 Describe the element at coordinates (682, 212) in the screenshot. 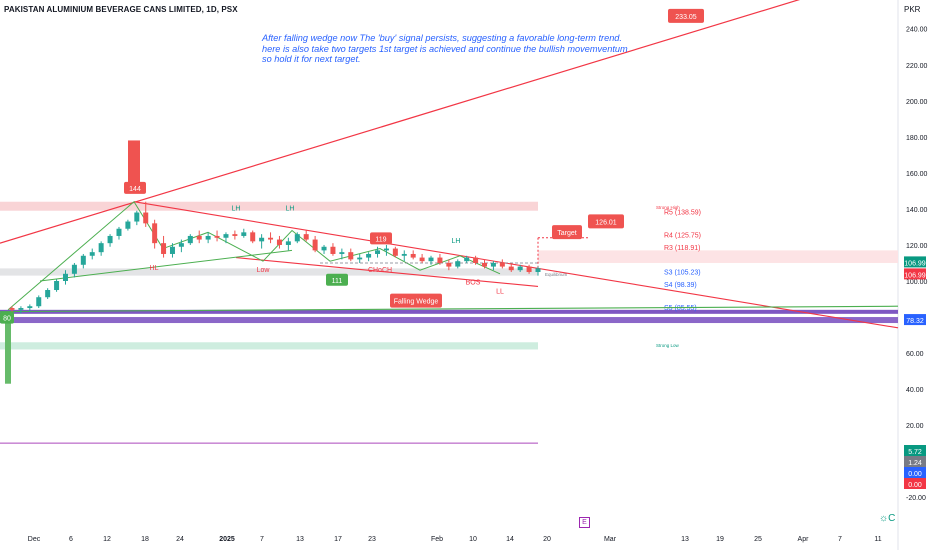

I see `pivot-level-0: R5 (138.59)` at that location.